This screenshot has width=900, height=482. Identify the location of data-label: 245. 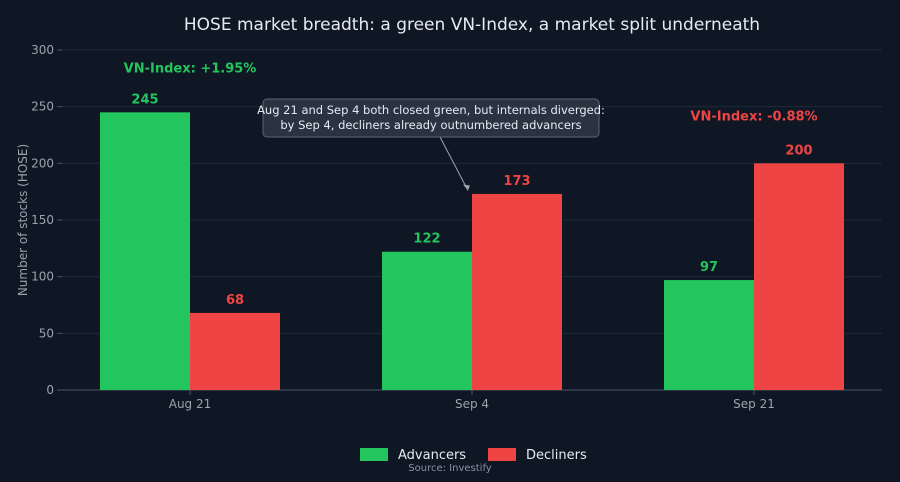
(144, 99).